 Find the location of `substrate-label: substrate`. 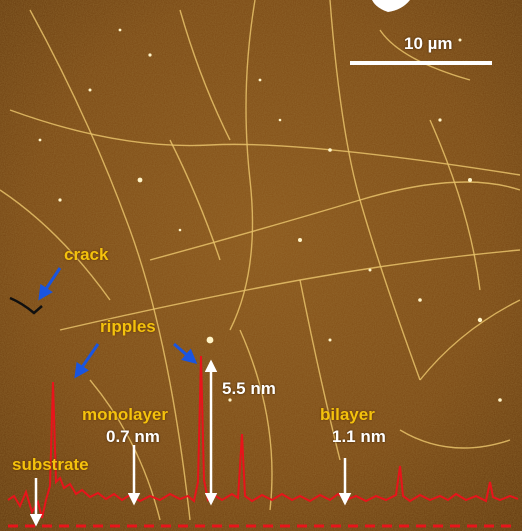

substrate-label: substrate is located at coordinates (50, 464).